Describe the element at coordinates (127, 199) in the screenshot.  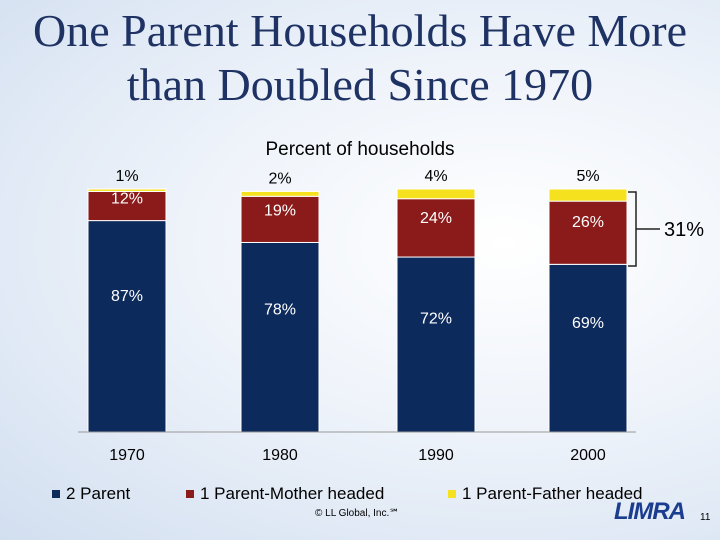
I see `label-mother-headed-1970: 12%` at that location.